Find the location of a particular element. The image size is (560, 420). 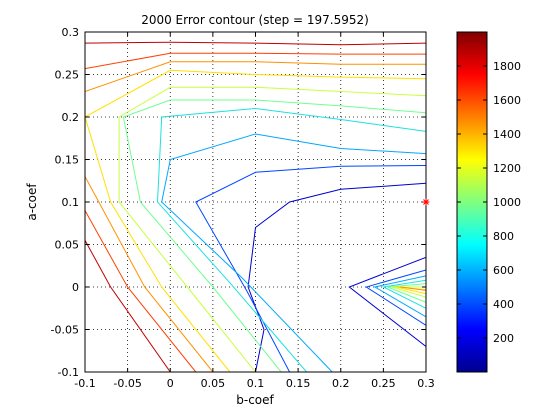

colorbar-tick-label: 600 is located at coordinates (503, 270).